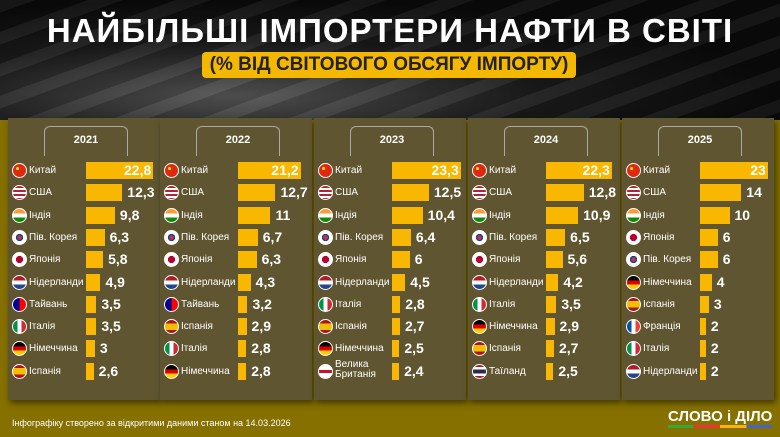 The width and height of the screenshot is (780, 437). What do you see at coordinates (544, 238) in the screenshot?
I see `bar-row: Пів. Корея 6,5` at bounding box center [544, 238].